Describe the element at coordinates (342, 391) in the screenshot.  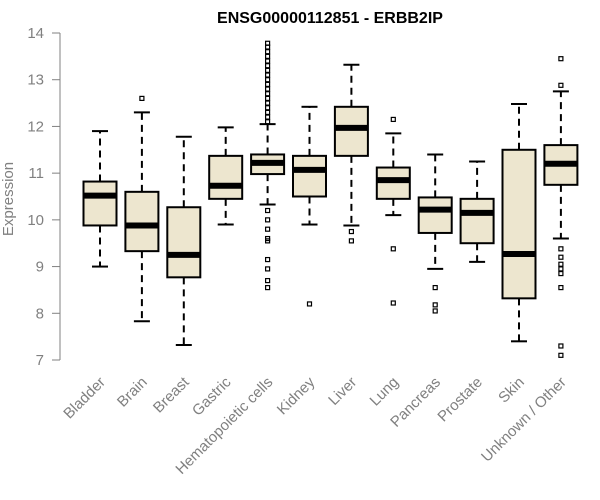
I see `x-category-label: Liver` at that location.